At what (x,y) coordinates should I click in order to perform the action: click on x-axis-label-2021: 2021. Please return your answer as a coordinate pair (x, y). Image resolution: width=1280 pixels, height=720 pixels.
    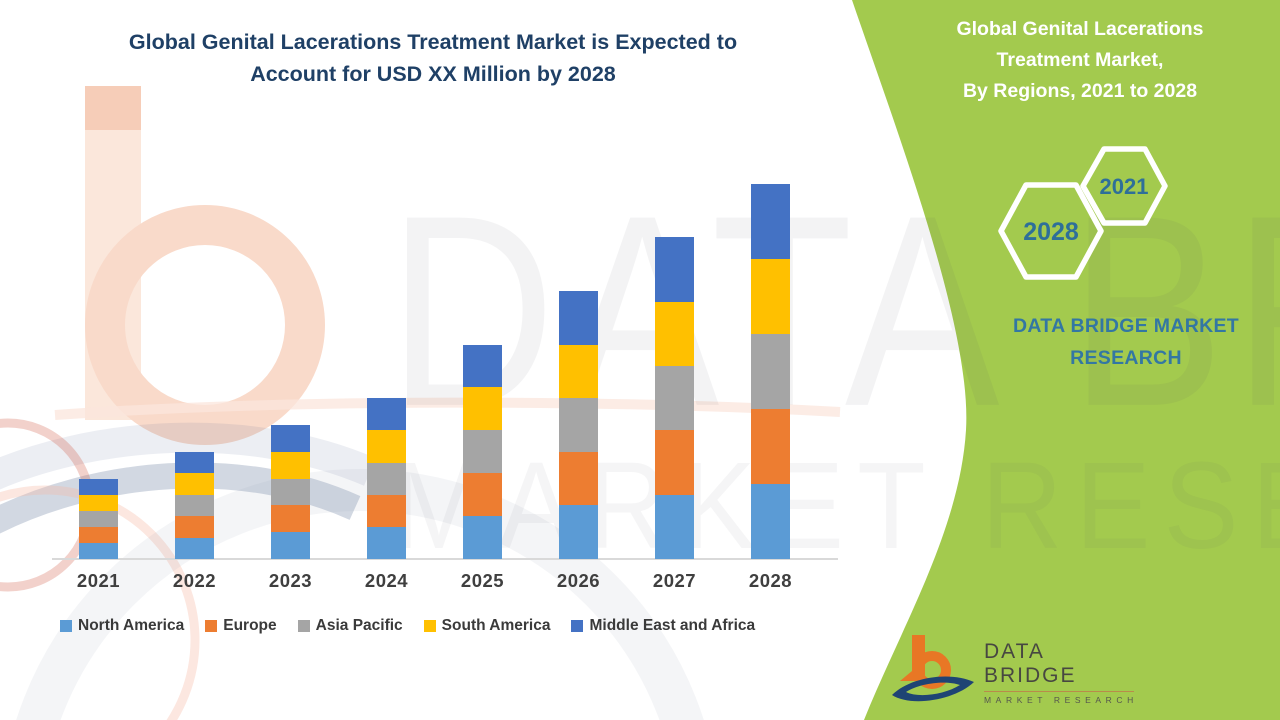
    Looking at the image, I should click on (98, 580).